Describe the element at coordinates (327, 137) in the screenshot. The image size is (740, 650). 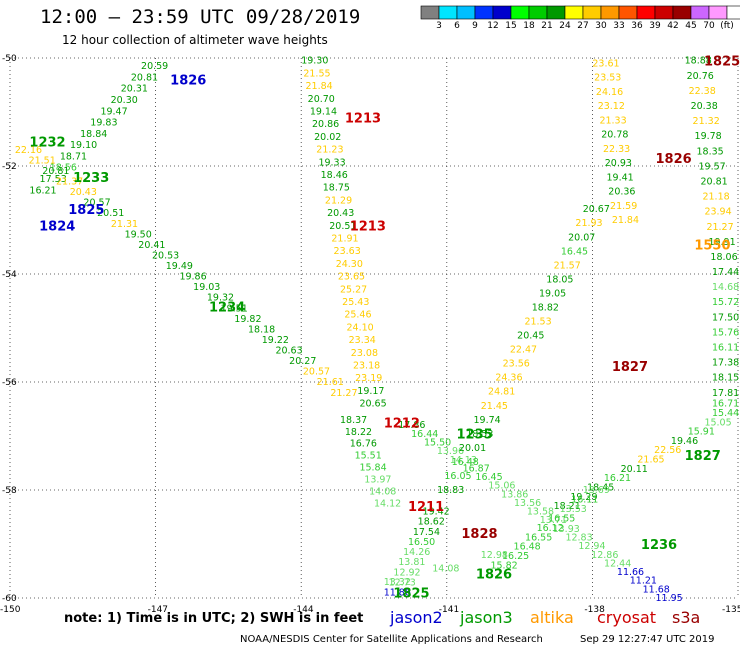
I see `swh-value: 20.02` at that location.